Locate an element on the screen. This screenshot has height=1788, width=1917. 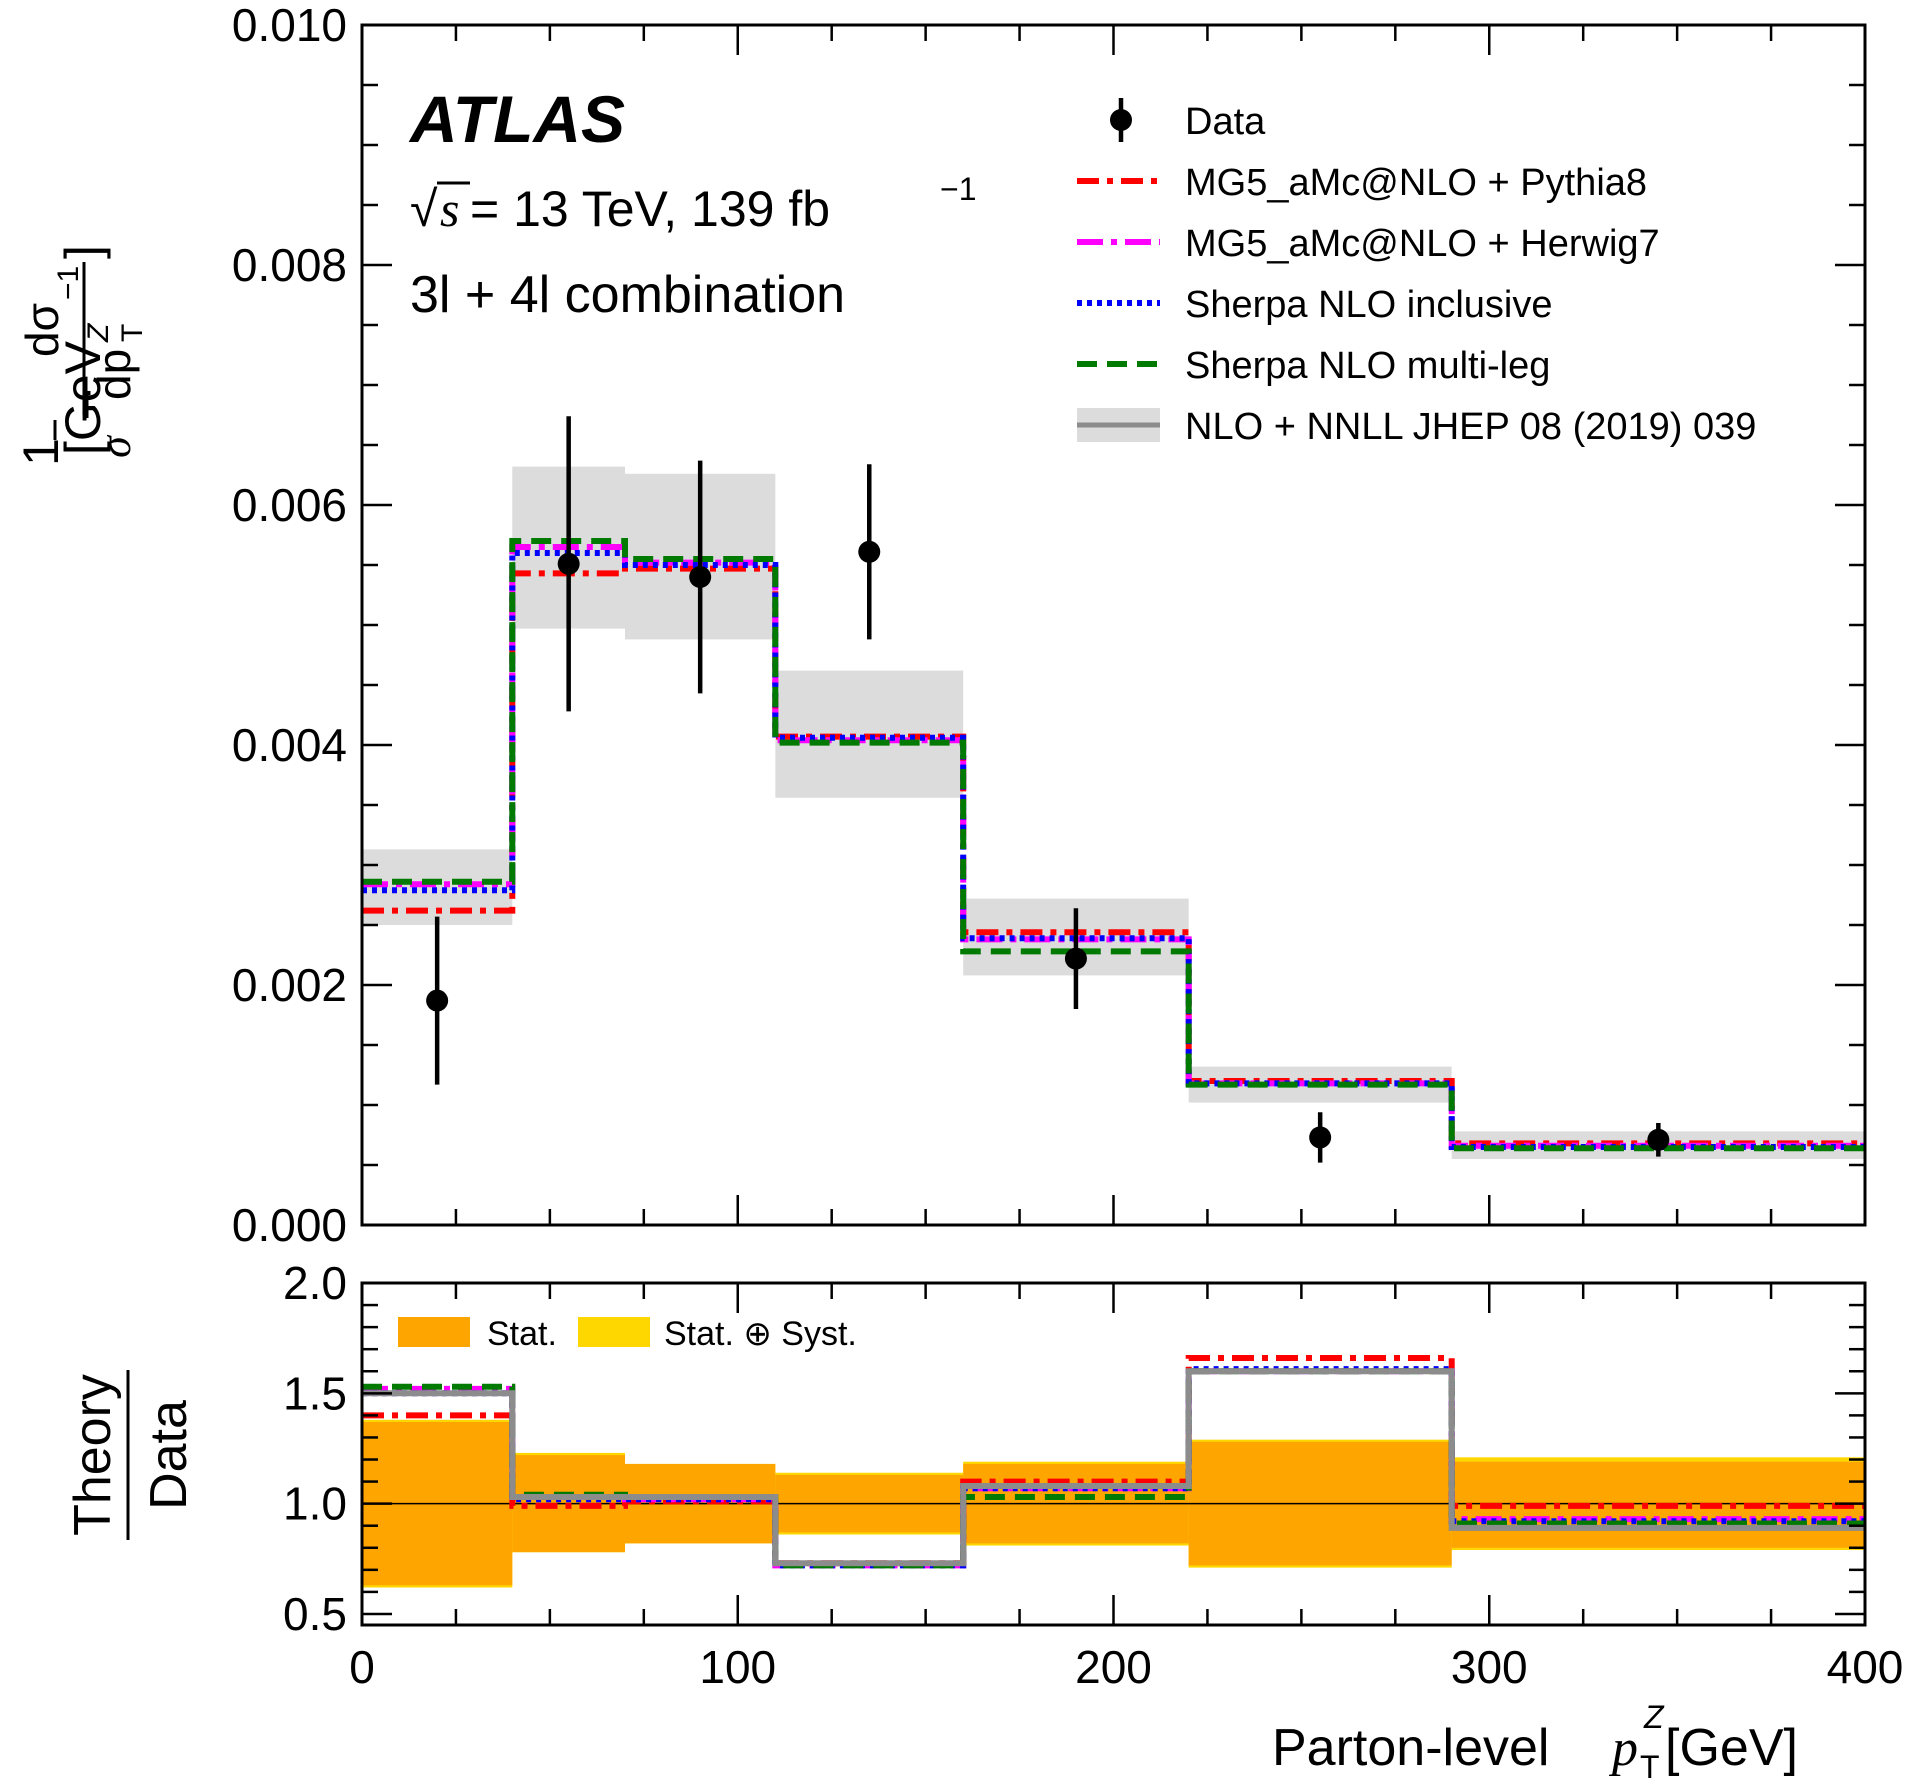
legend-label: Sherpa NLO multi-leg is located at coordinates (1367, 366).